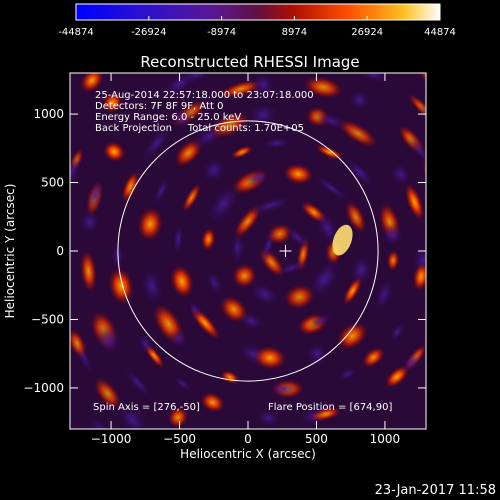  Describe the element at coordinates (330, 407) in the screenshot. I see `annotation-flare-position: Flare Position = [674,90]` at that location.